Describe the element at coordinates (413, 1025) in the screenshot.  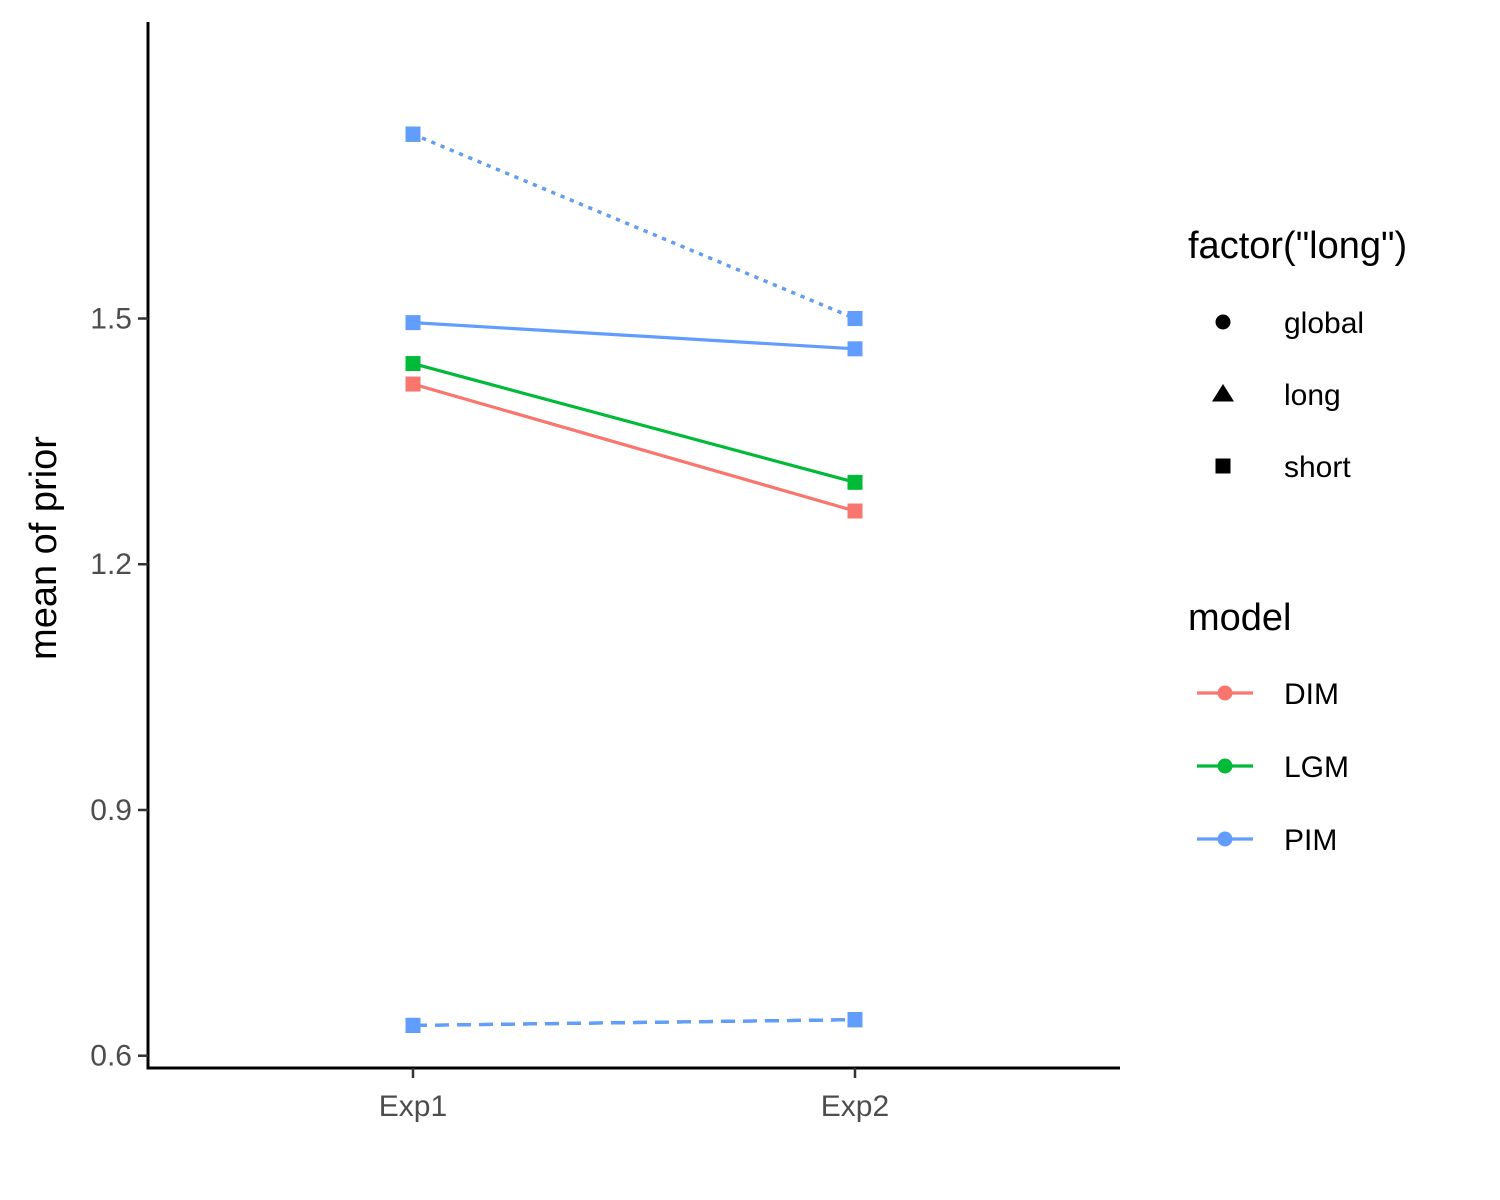
I see `point-pim-short-exp1` at that location.